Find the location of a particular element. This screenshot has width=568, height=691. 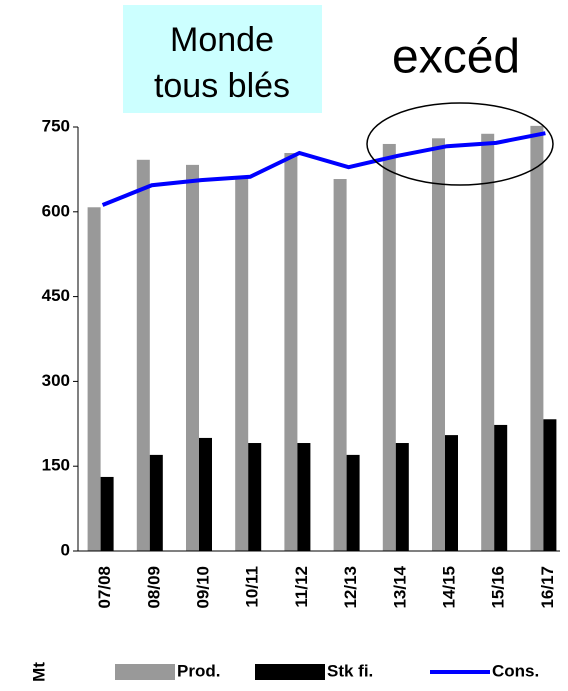

legend-label: Prod. is located at coordinates (198, 670).